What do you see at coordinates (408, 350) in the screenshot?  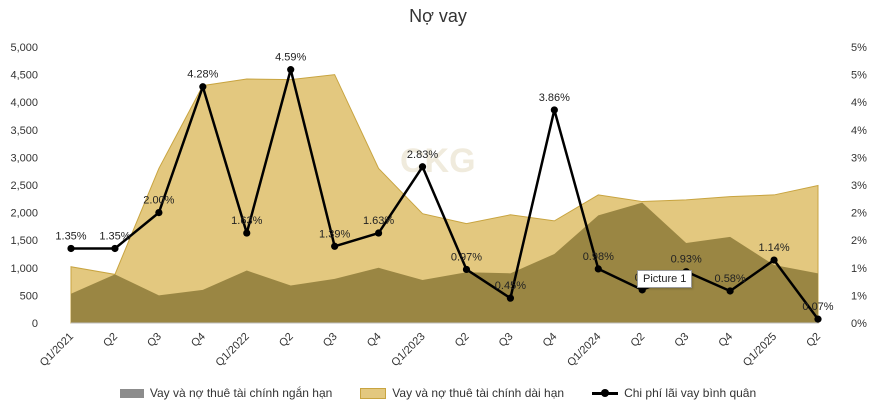 I see `x-tick-label: Q1/2023` at bounding box center [408, 350].